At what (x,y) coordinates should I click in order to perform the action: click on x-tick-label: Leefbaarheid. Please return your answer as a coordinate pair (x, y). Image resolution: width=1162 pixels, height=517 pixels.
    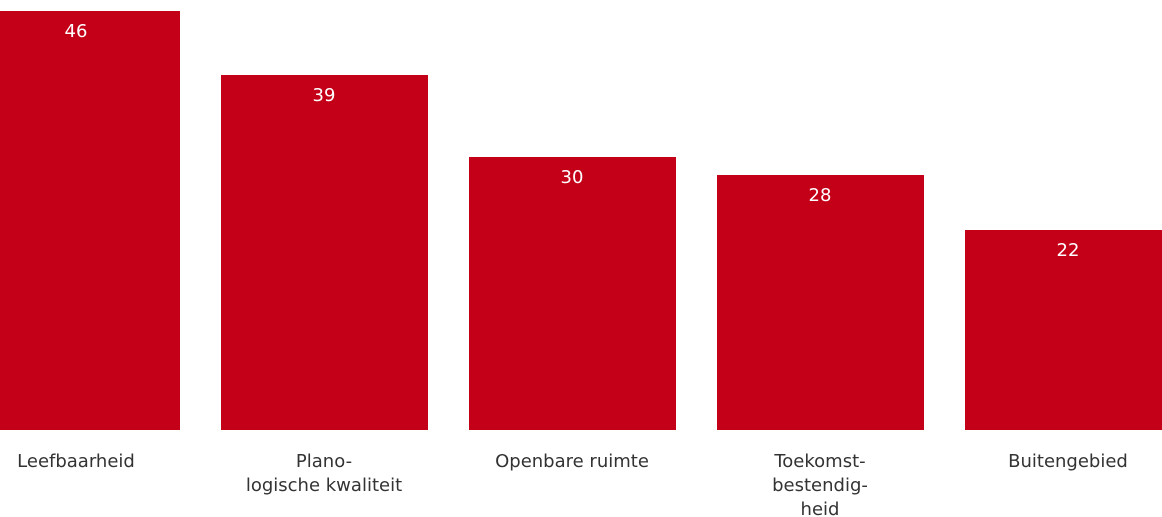
    Looking at the image, I should click on (76, 461).